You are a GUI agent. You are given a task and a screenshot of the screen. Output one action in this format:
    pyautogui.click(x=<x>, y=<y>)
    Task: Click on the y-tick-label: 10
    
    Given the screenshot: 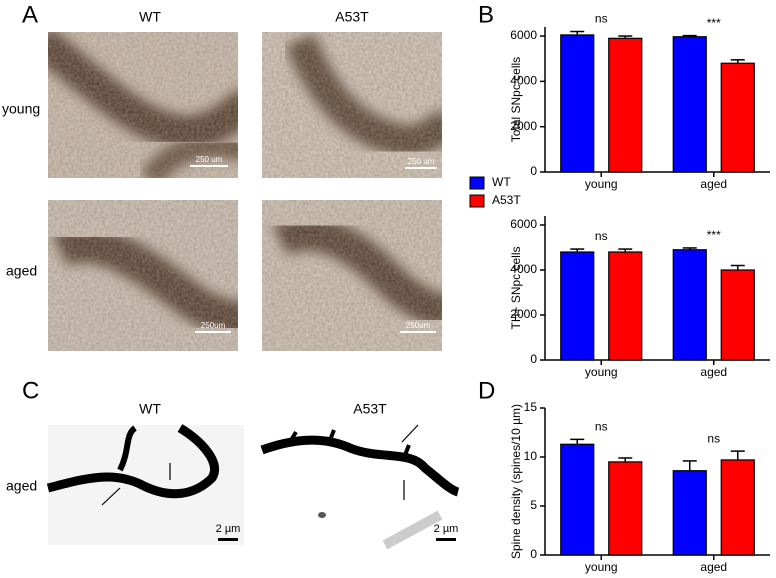 What is the action you would take?
    pyautogui.click(x=531, y=456)
    